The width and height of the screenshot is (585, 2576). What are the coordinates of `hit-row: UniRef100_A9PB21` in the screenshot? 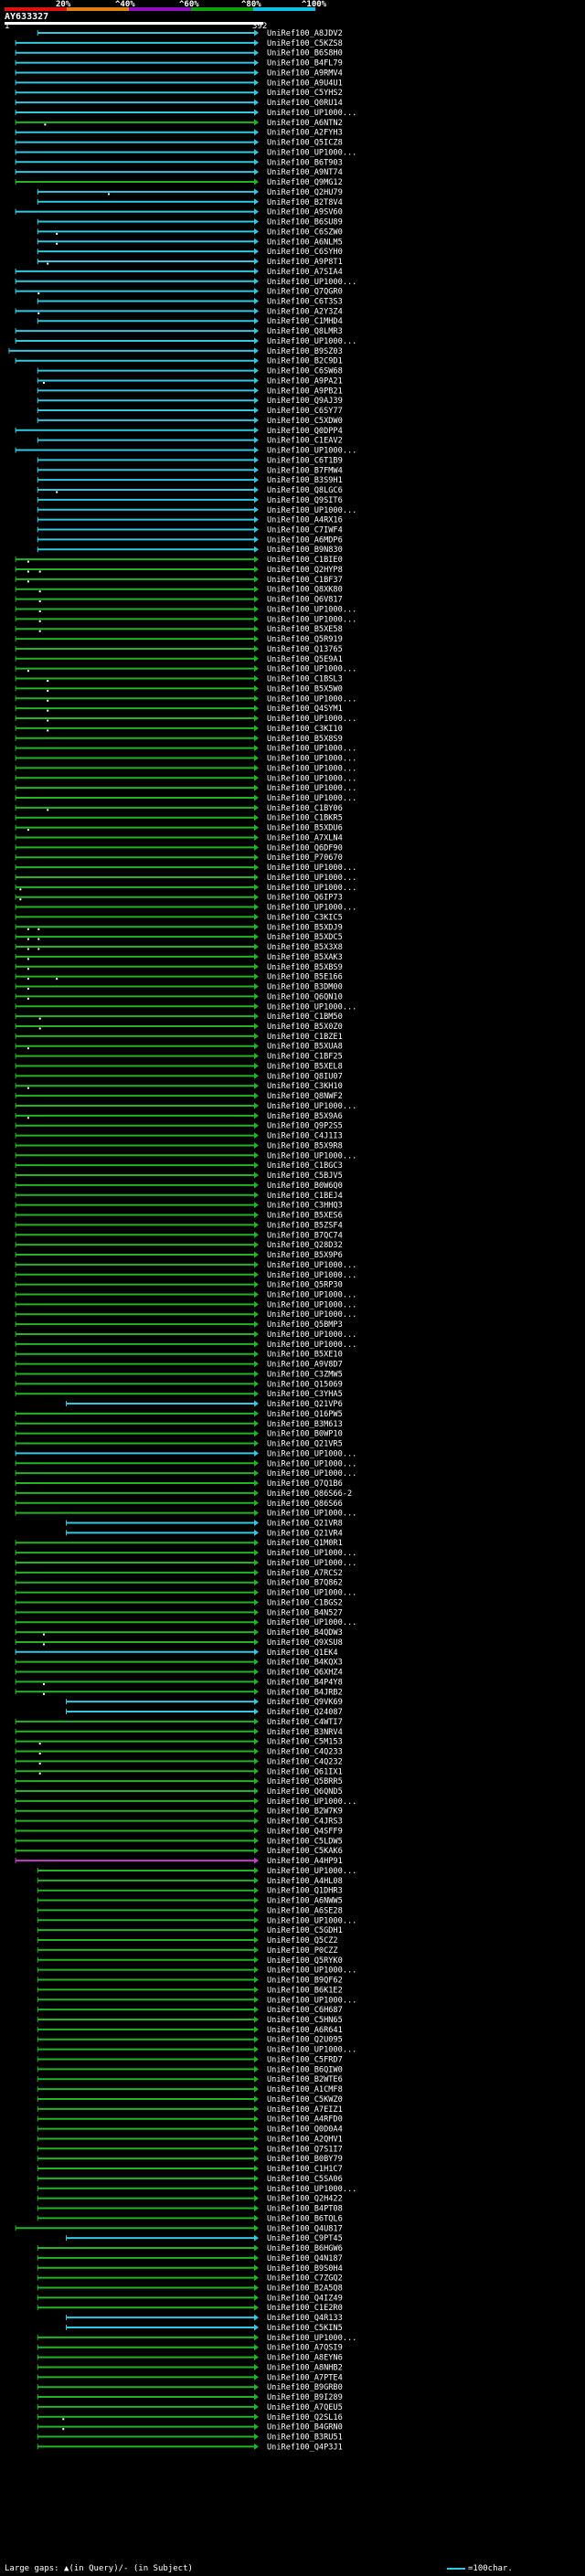 It's located at (190, 391).